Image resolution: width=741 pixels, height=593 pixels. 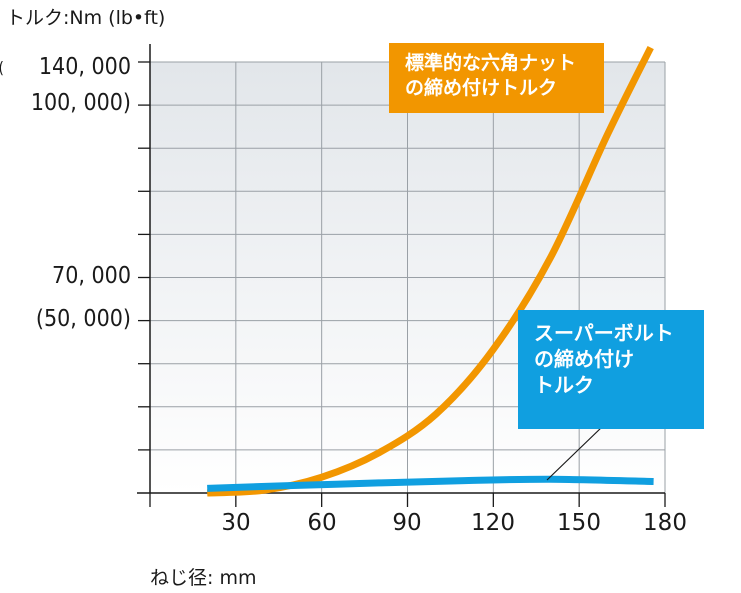 I want to click on callout-line: の締め付け, so click(x=584, y=359).